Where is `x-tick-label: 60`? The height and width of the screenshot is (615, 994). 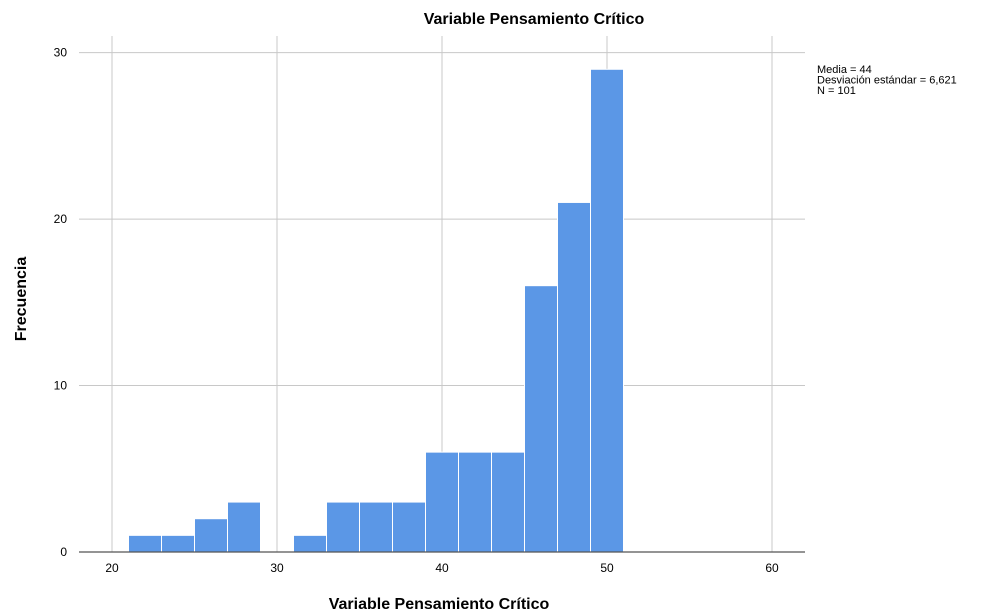
x-tick-label: 60 is located at coordinates (772, 568).